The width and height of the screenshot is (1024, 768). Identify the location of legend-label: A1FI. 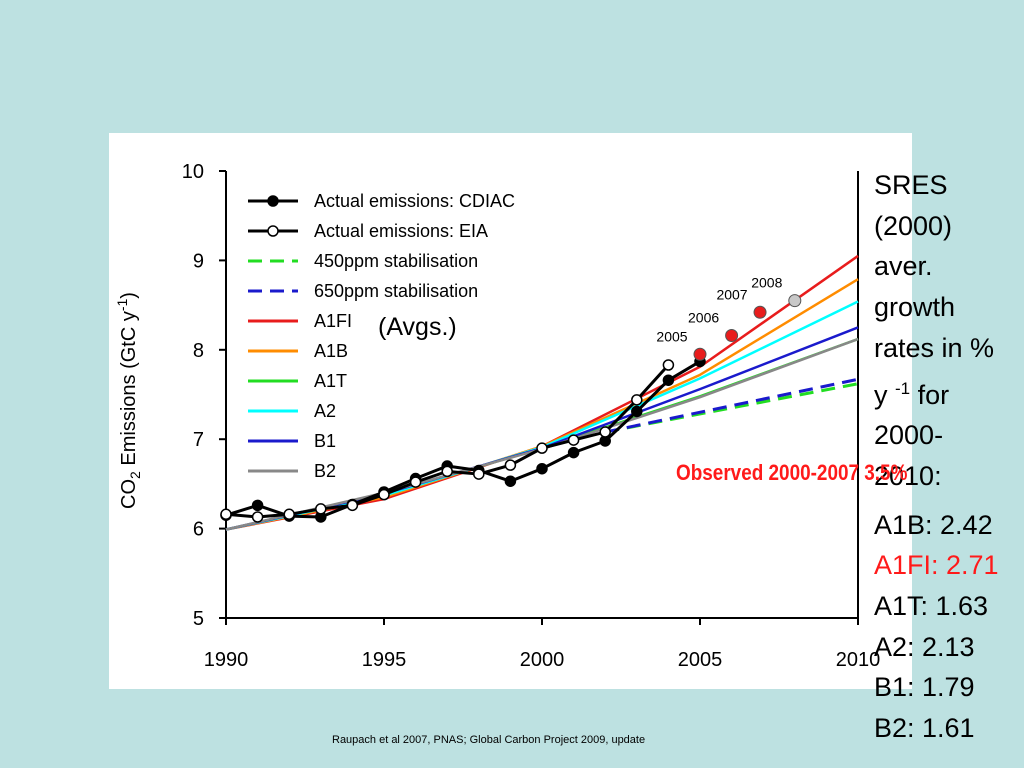
(333, 321).